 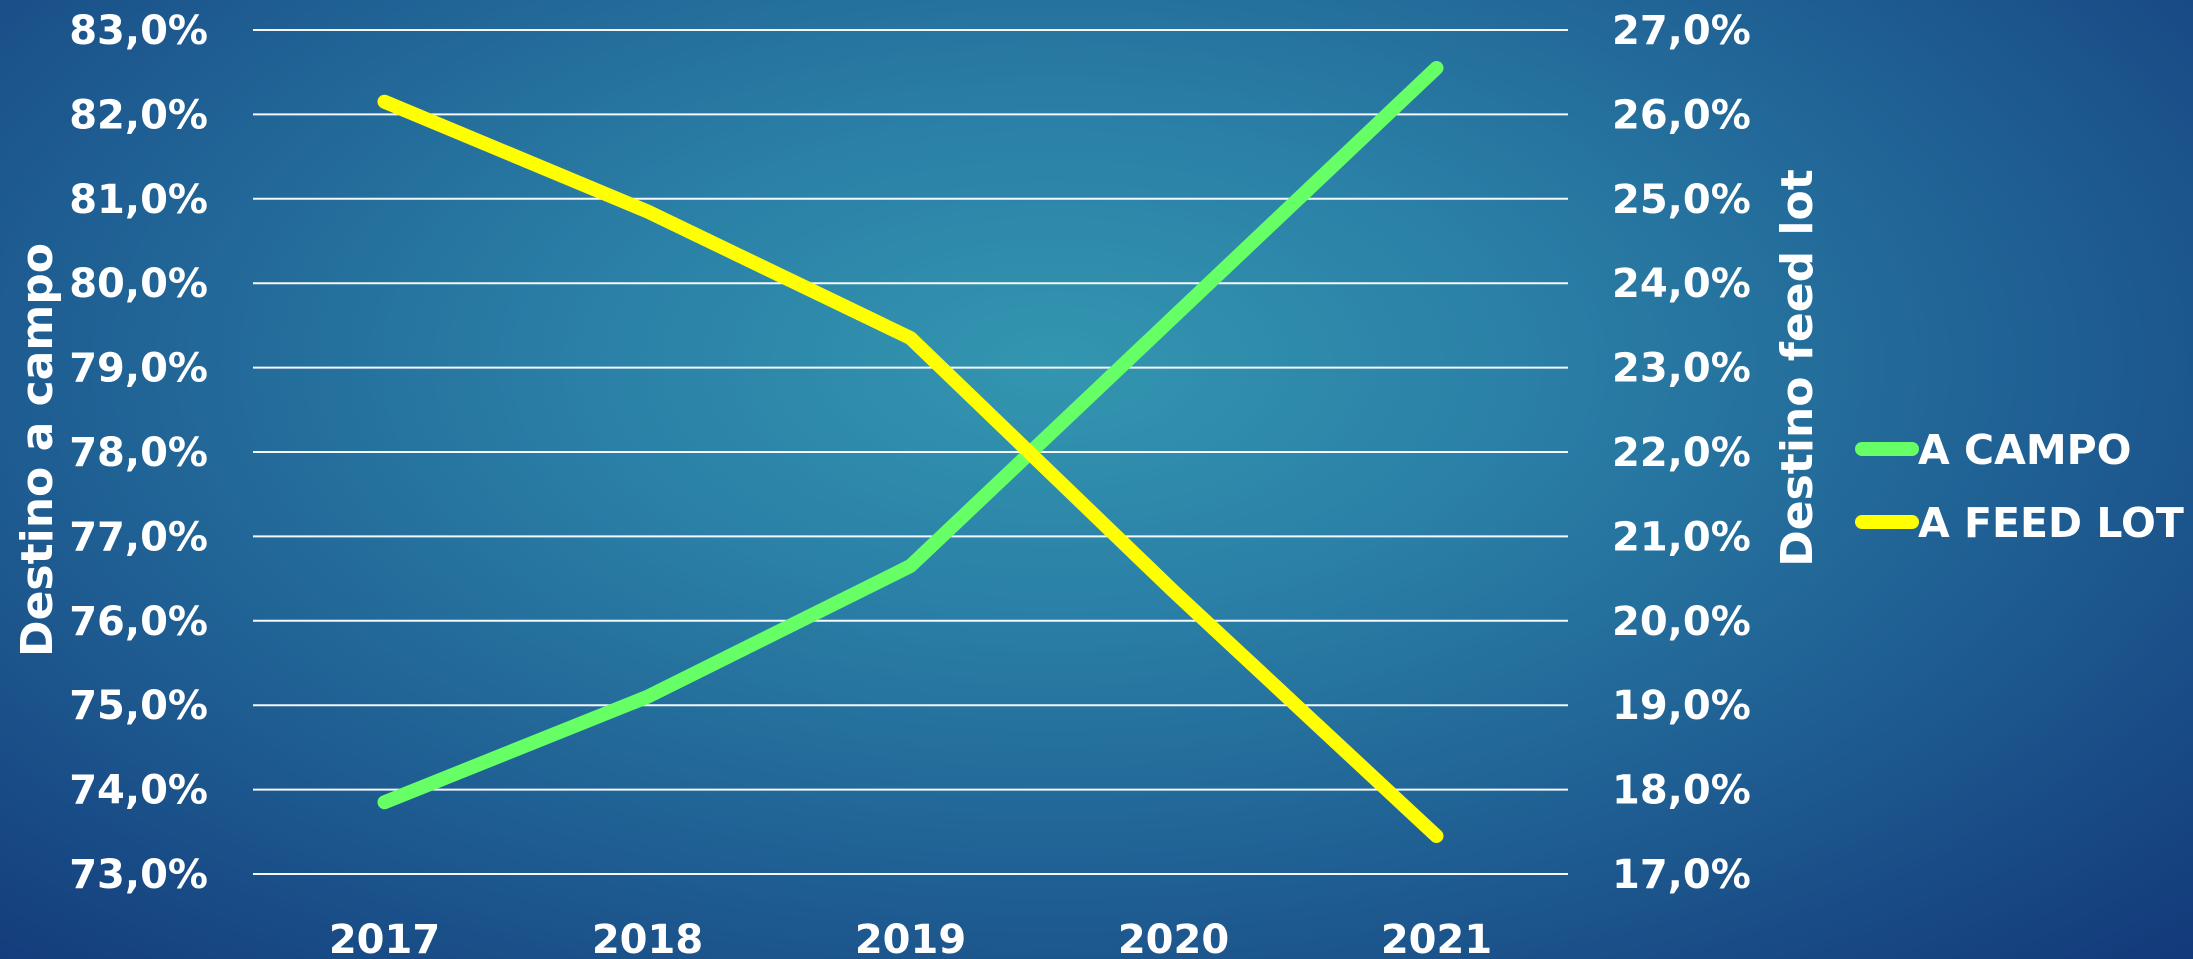 What do you see at coordinates (1681, 115) in the screenshot?
I see `right-tick-label: 26,0%` at bounding box center [1681, 115].